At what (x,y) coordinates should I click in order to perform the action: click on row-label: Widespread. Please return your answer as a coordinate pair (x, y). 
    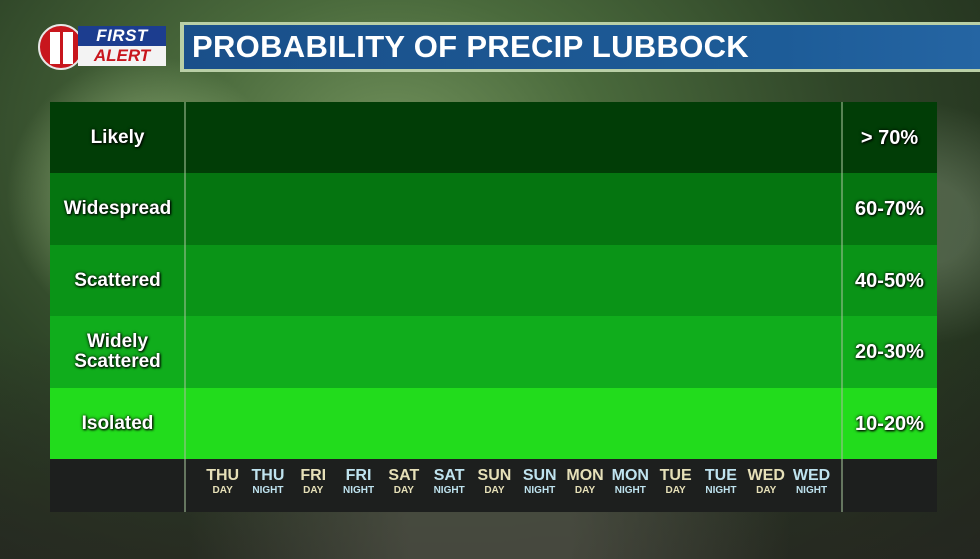
    Looking at the image, I should click on (117, 208).